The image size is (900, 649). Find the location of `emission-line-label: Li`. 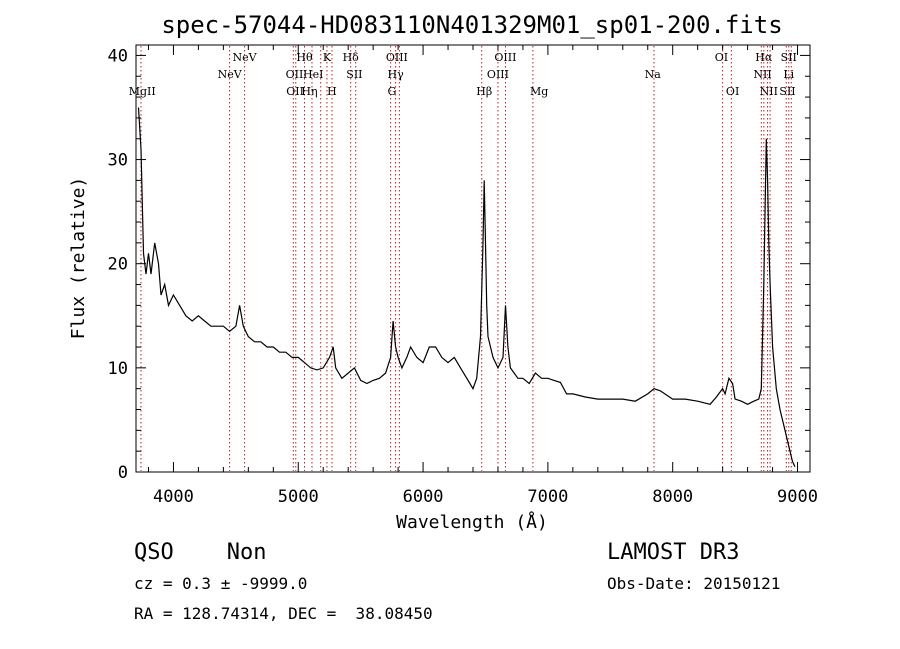

emission-line-label: Li is located at coordinates (788, 74).